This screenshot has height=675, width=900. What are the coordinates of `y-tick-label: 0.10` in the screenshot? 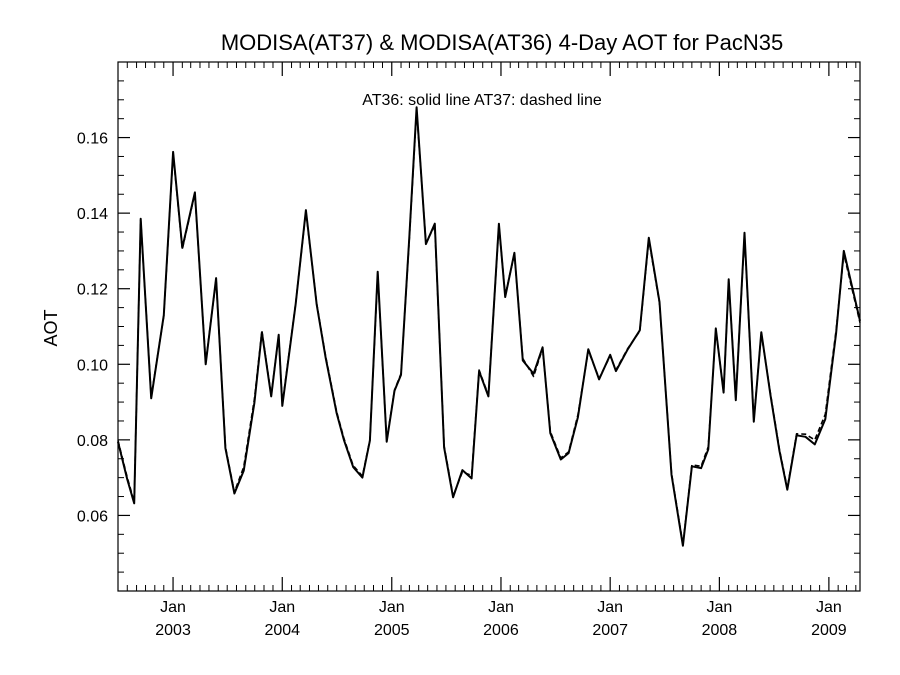 It's located at (92, 365).